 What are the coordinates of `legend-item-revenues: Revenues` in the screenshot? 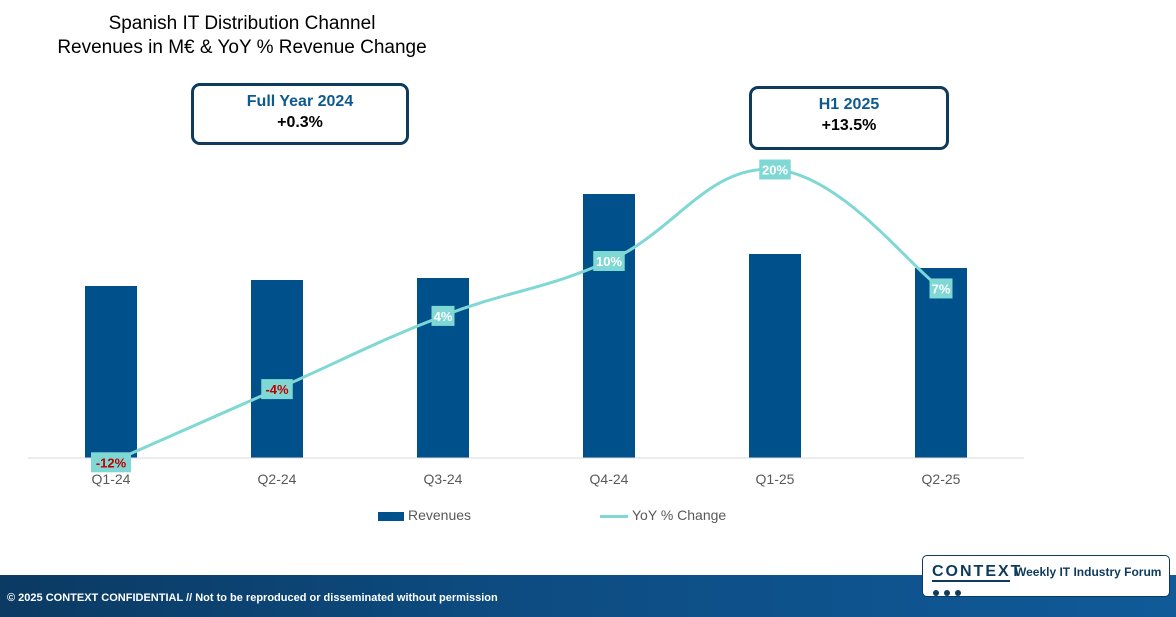 It's located at (424, 515).